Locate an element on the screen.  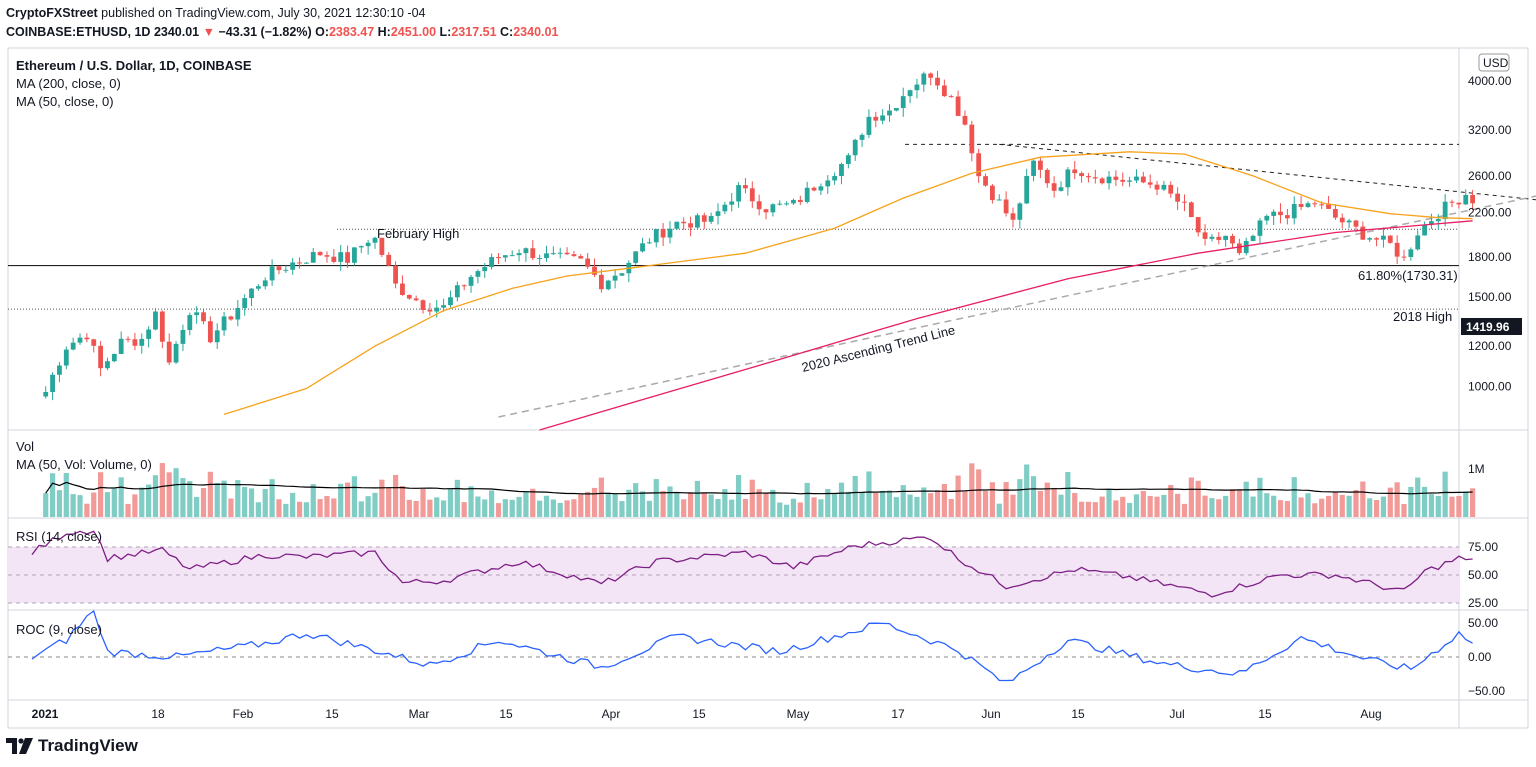
tradingview-logo: TradingView is located at coordinates (72, 746).